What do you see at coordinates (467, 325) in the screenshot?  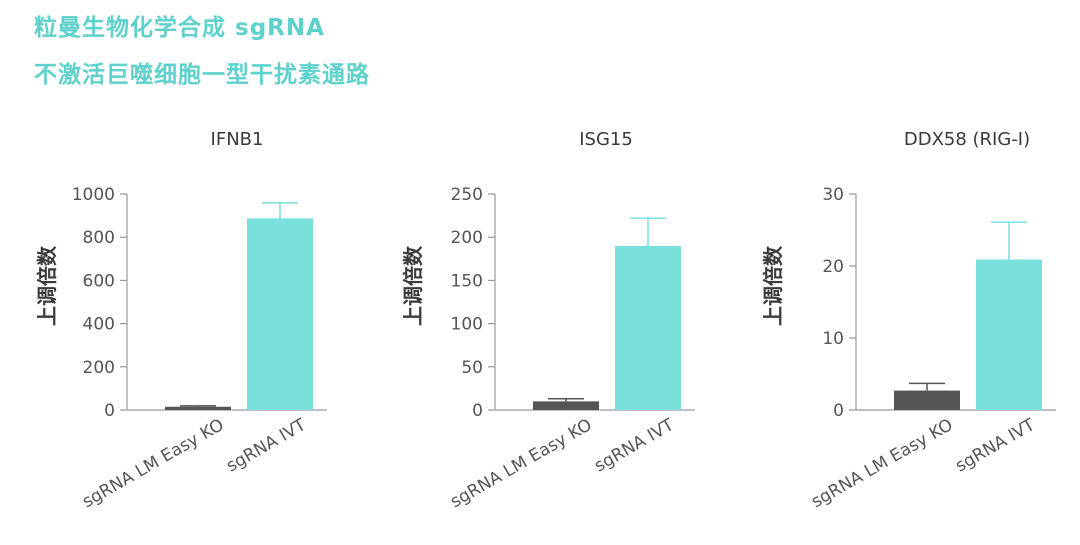 I see `y-tick-label: 100` at bounding box center [467, 325].